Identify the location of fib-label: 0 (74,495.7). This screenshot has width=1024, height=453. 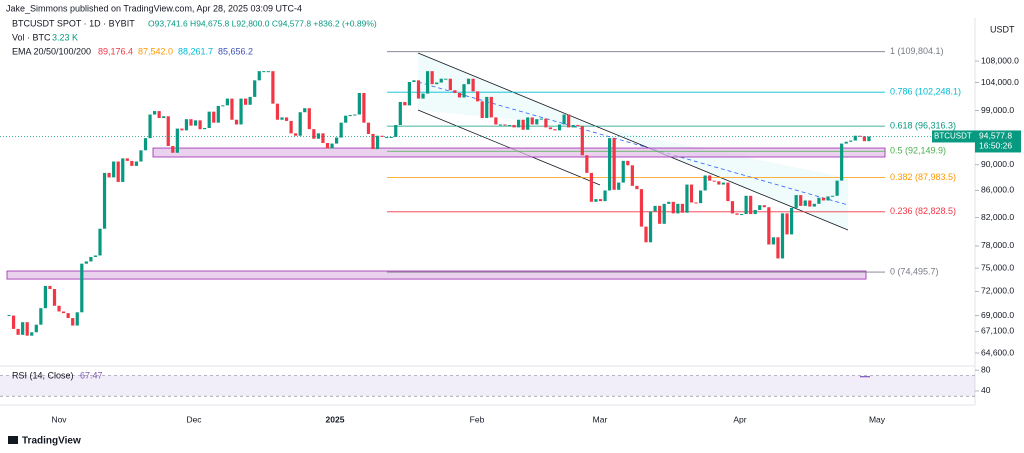
(914, 271).